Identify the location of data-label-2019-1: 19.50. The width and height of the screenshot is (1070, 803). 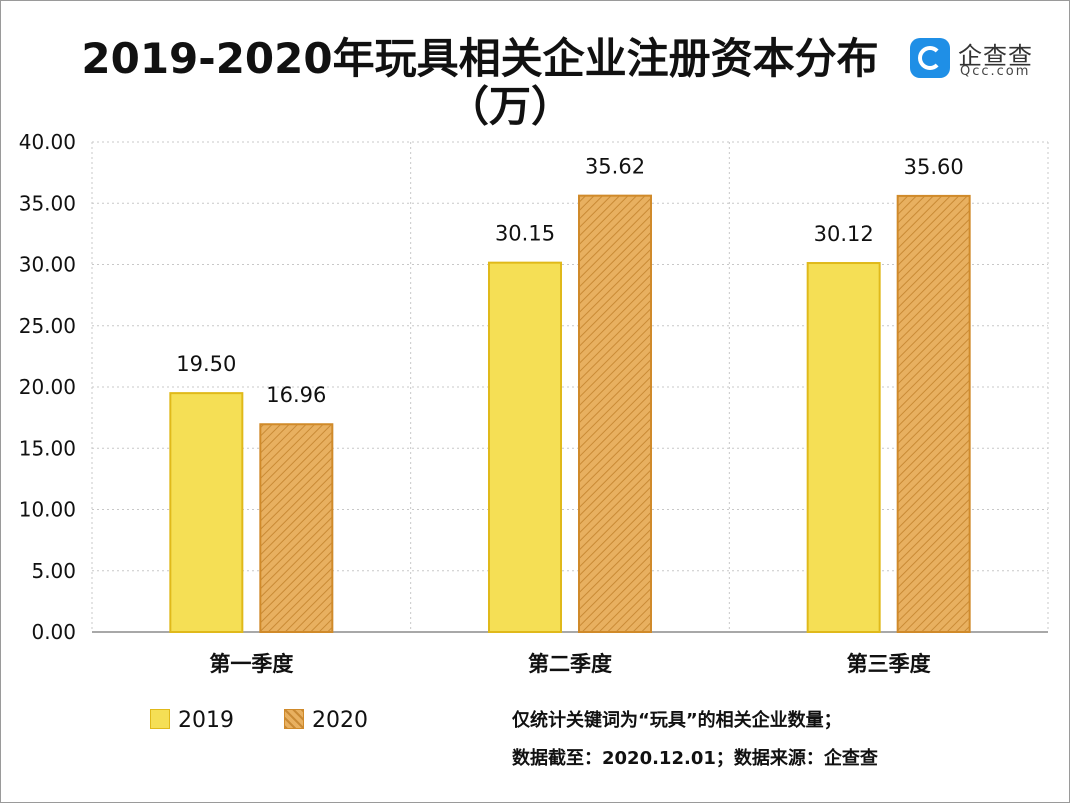
(206, 364).